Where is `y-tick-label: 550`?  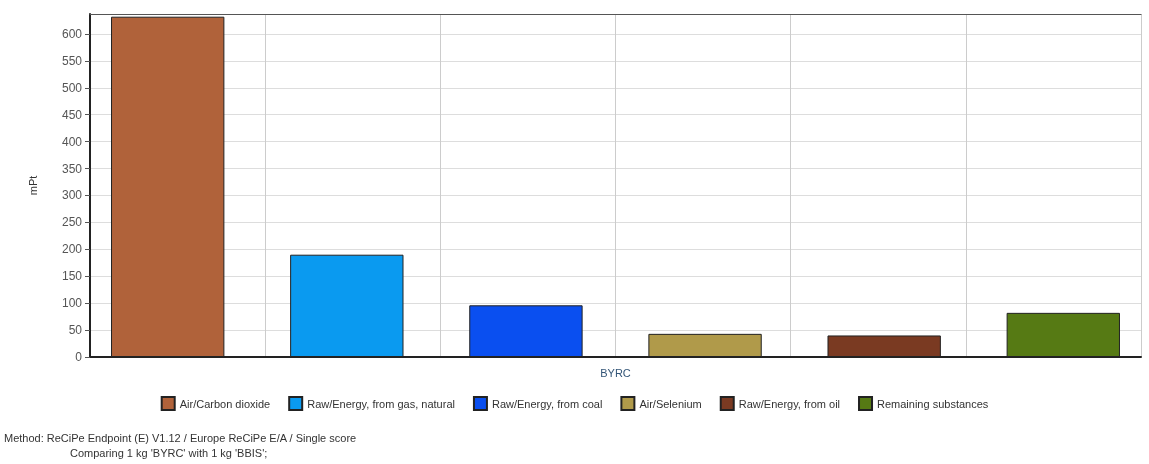 y-tick-label: 550 is located at coordinates (72, 60).